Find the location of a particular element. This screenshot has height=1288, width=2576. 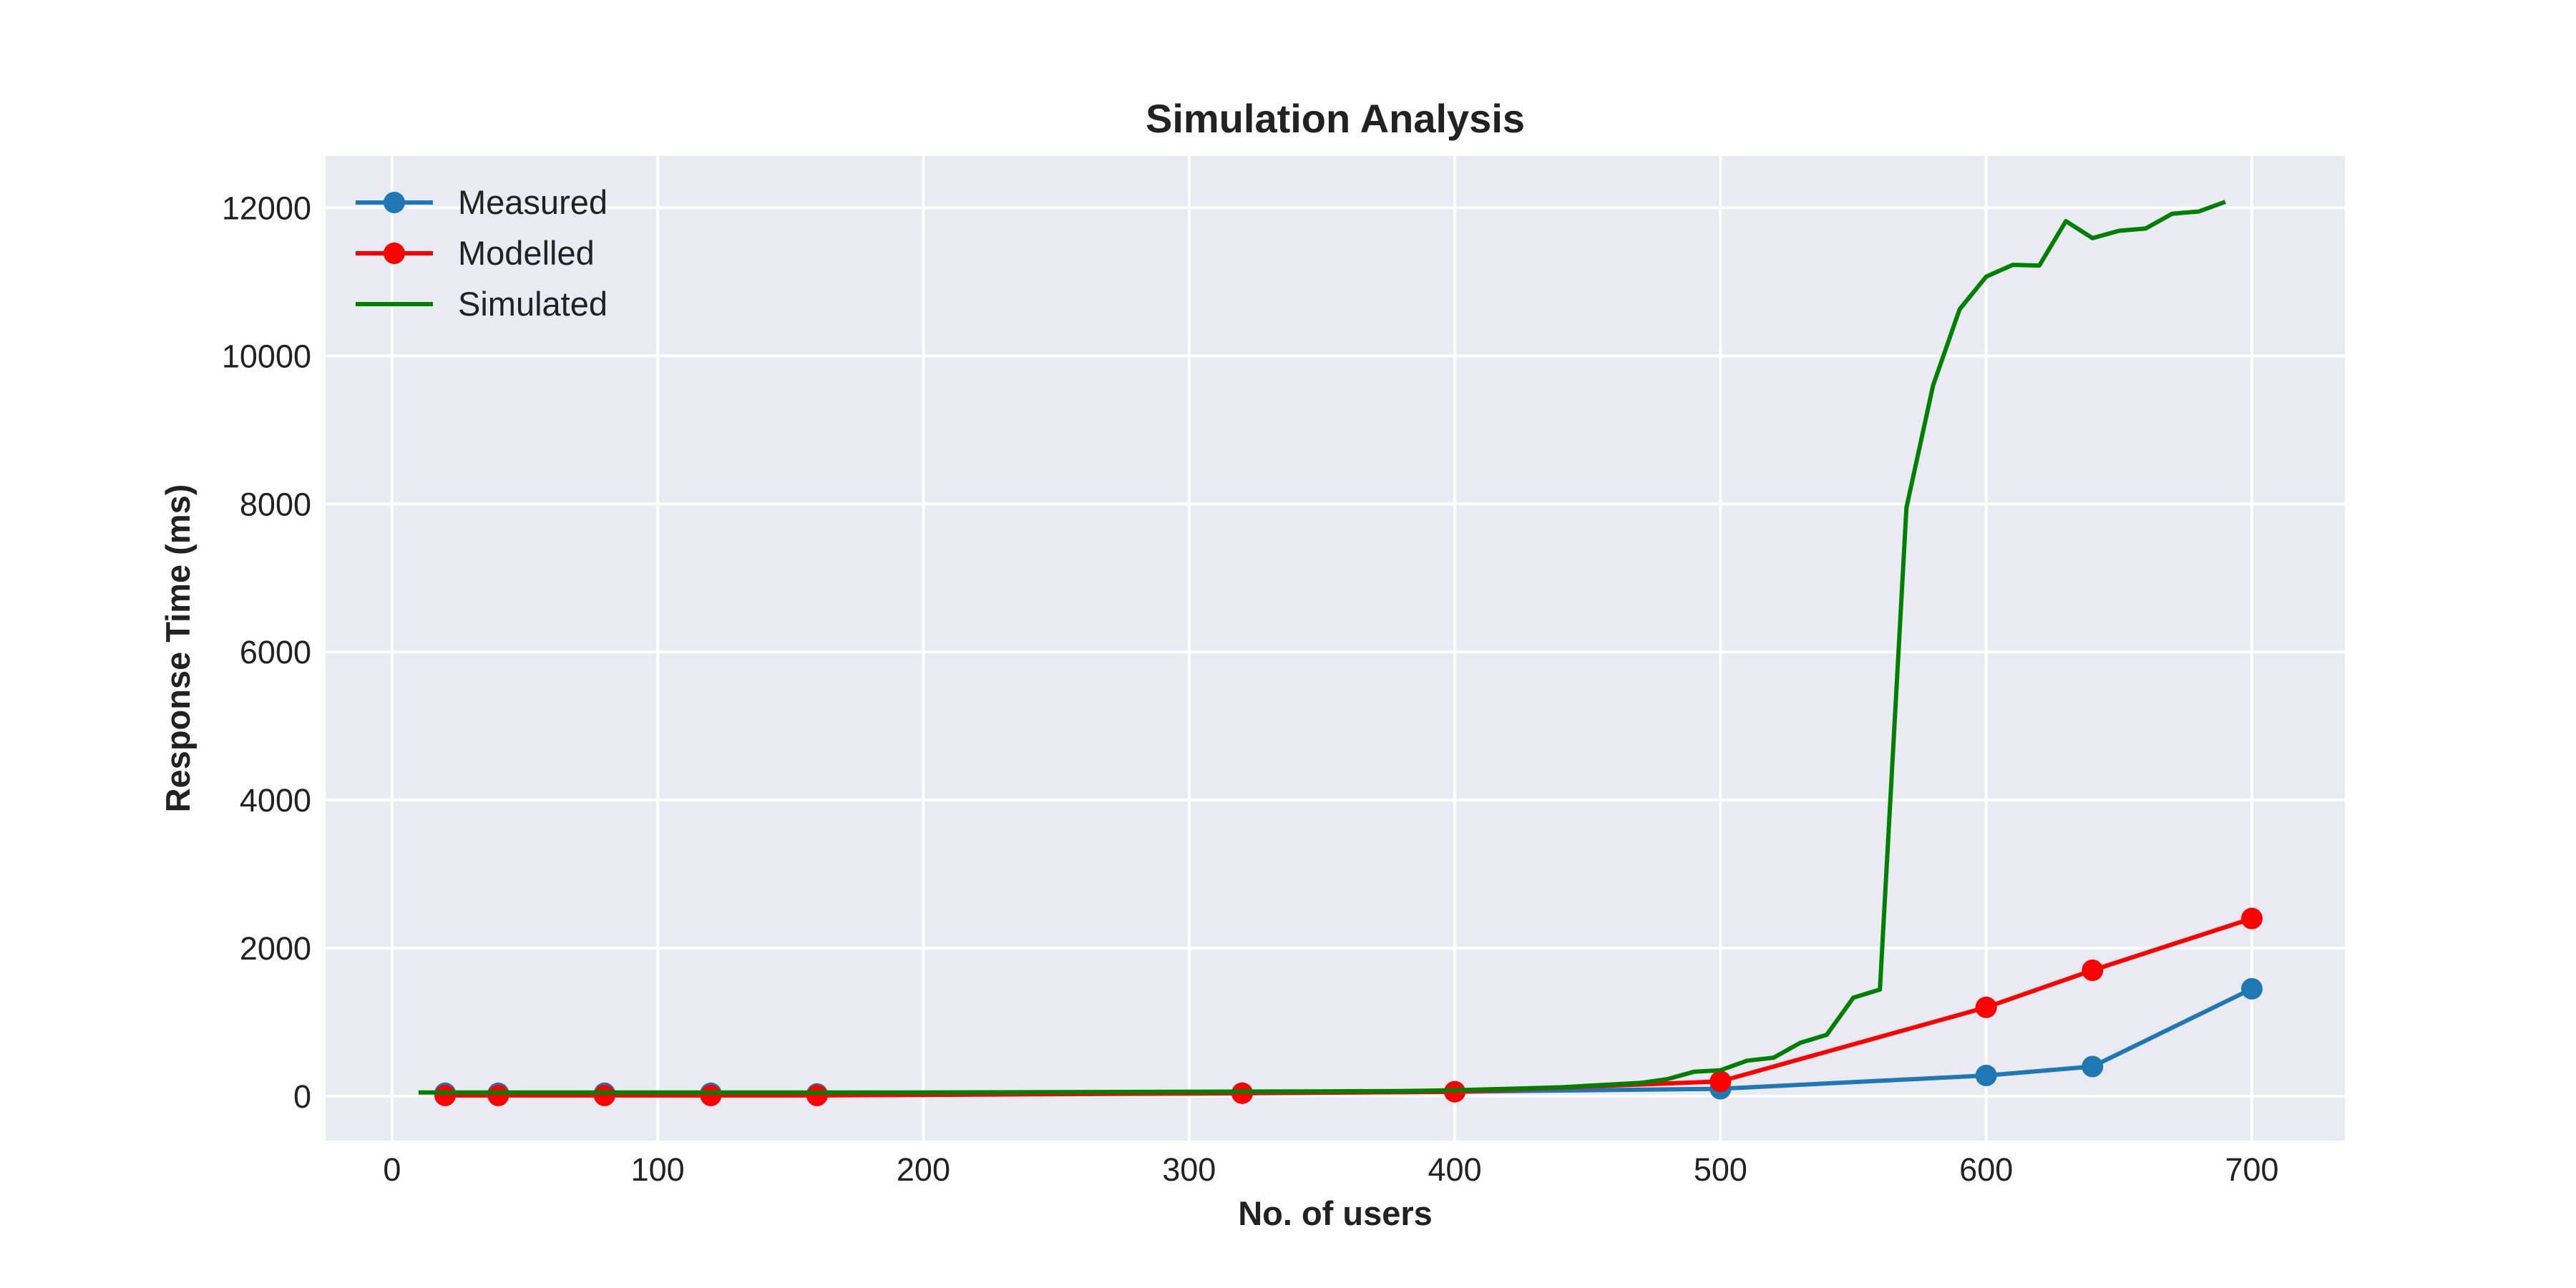

x-tick-label: 300 is located at coordinates (1189, 1169).